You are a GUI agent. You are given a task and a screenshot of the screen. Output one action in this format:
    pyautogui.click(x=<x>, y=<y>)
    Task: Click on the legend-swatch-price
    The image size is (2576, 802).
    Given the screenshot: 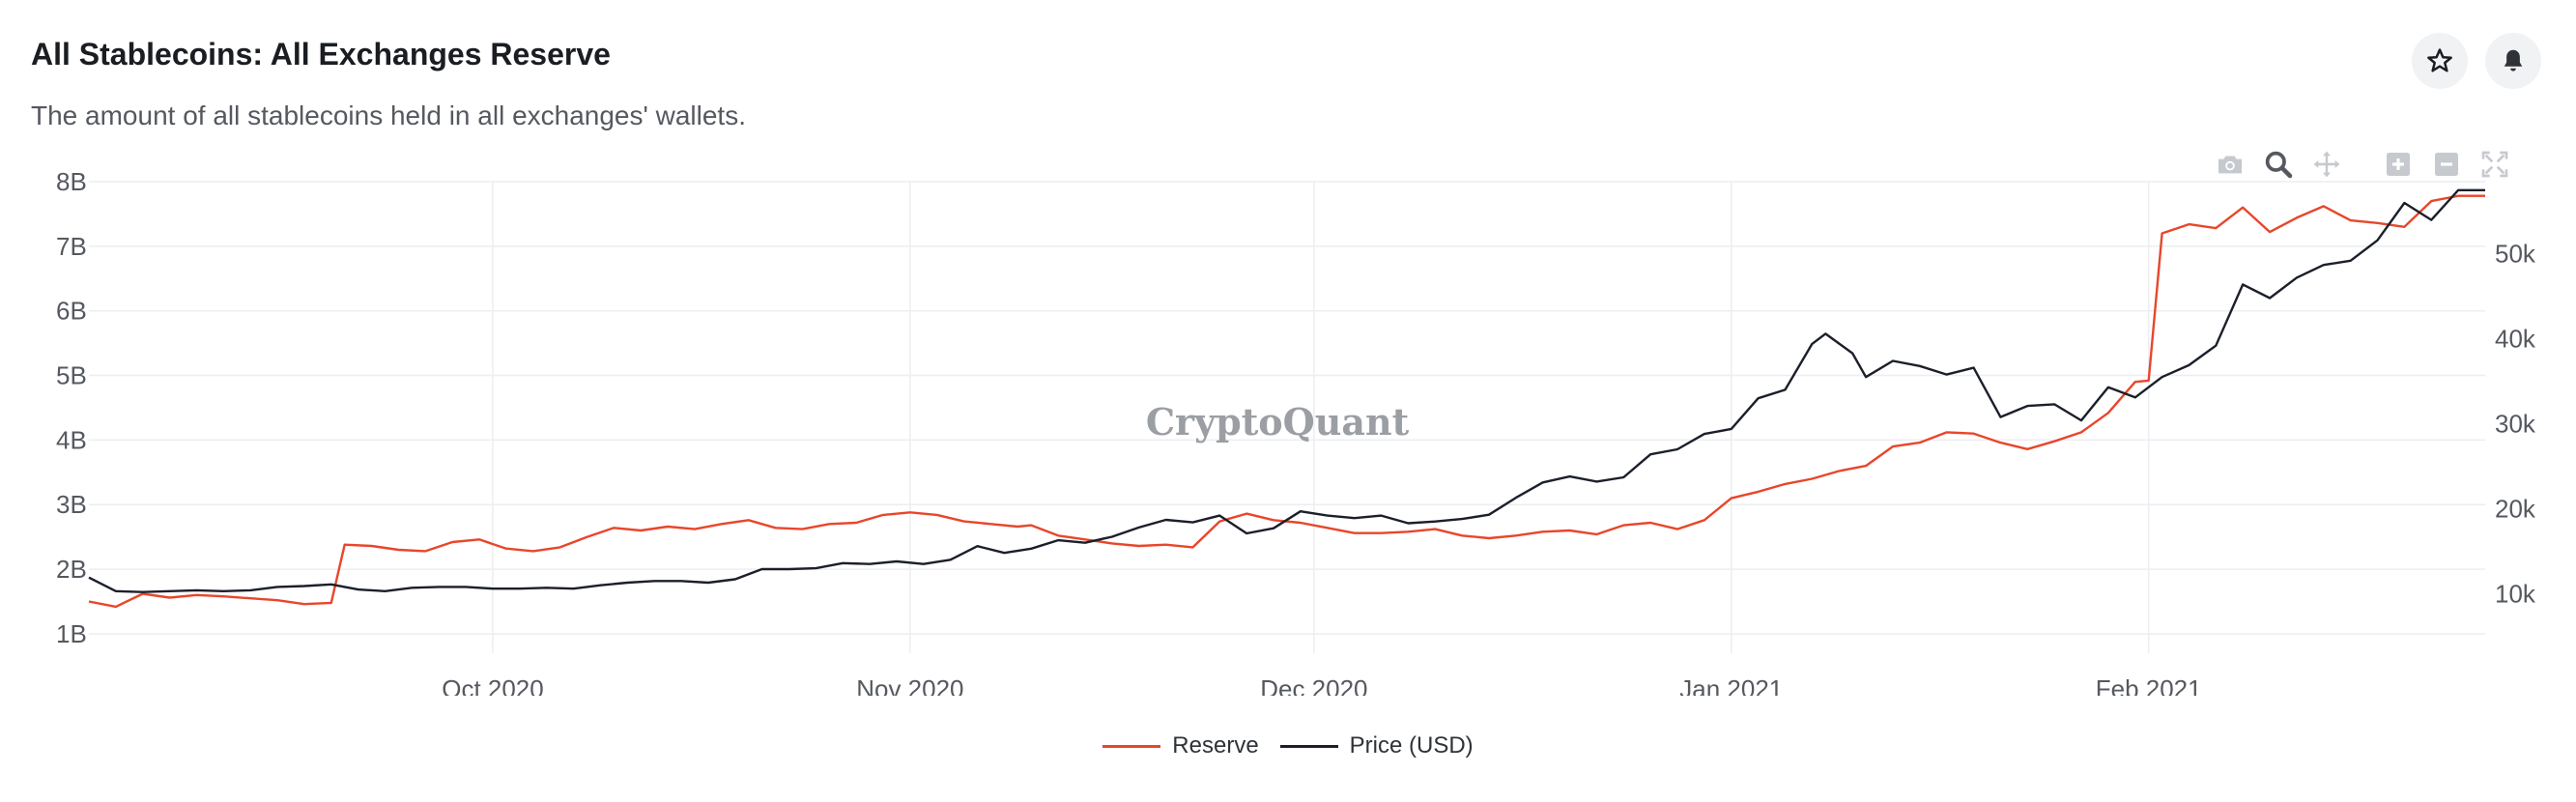 What is the action you would take?
    pyautogui.click(x=1309, y=746)
    